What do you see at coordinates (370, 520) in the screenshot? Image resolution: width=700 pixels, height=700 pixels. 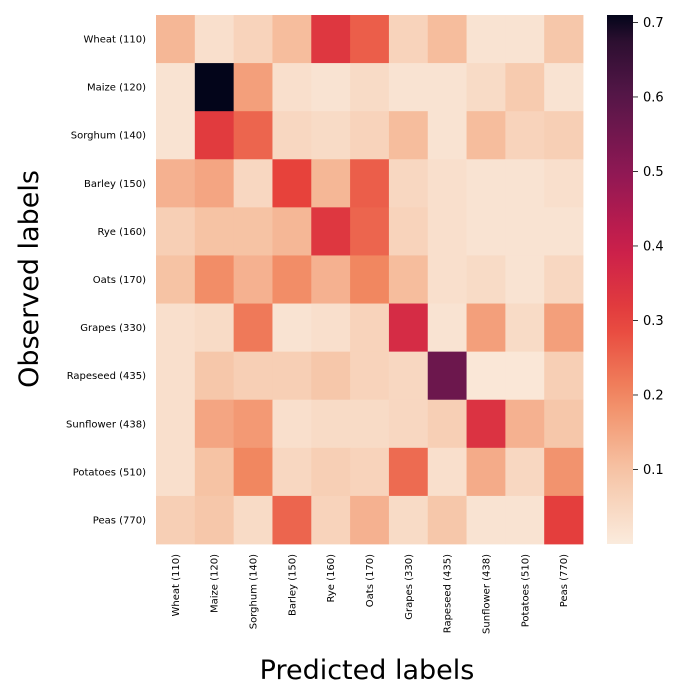 I see `heatmap-cell-r10-c5` at bounding box center [370, 520].